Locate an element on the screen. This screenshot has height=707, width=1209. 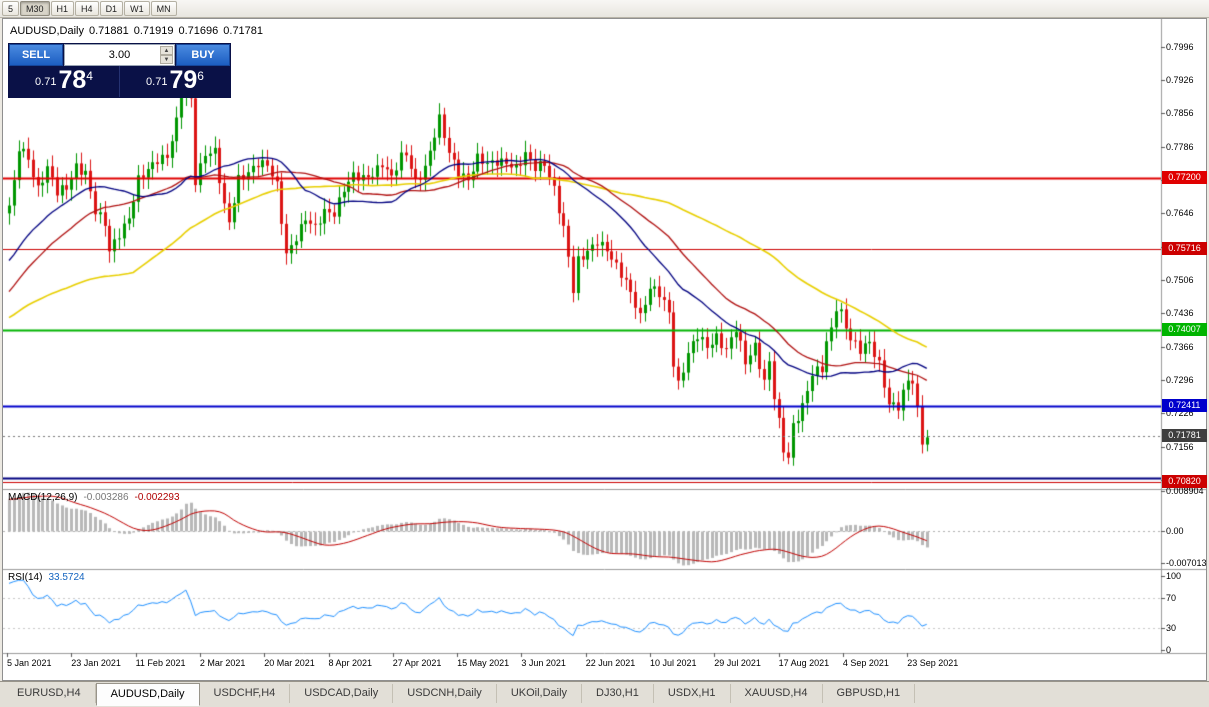
time-axis-label: 8 Apr 2021 is located at coordinates (350, 663).